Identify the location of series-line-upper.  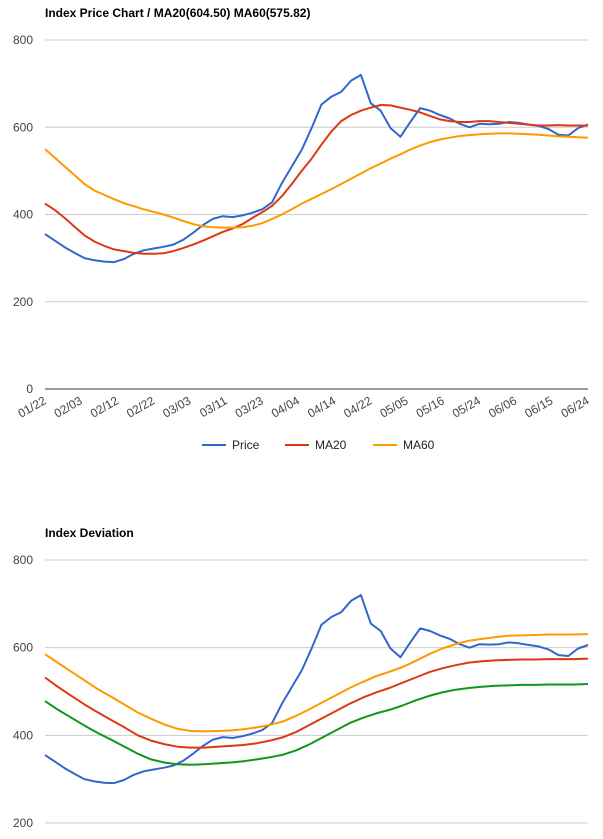
(316, 683).